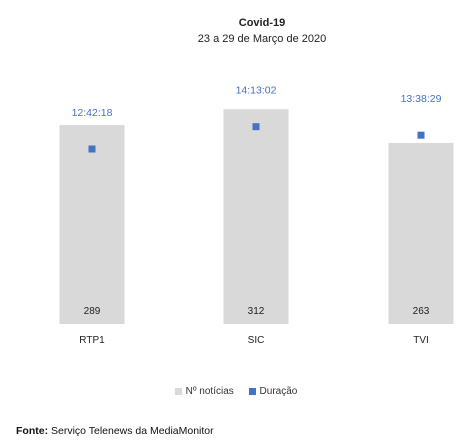 Image resolution: width=472 pixels, height=443 pixels. I want to click on bar-value-label-tvi: 263, so click(421, 311).